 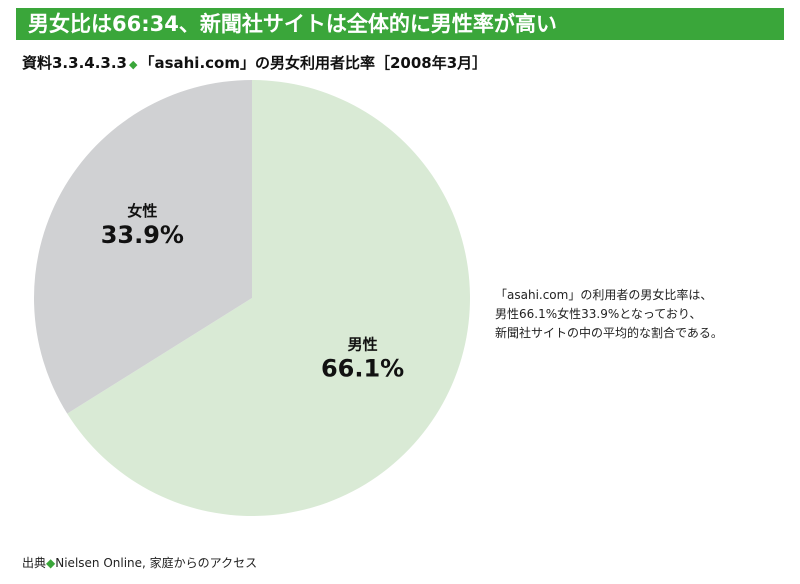 What do you see at coordinates (74, 63) in the screenshot?
I see `figure-number: 資料3.3.4.3.3` at bounding box center [74, 63].